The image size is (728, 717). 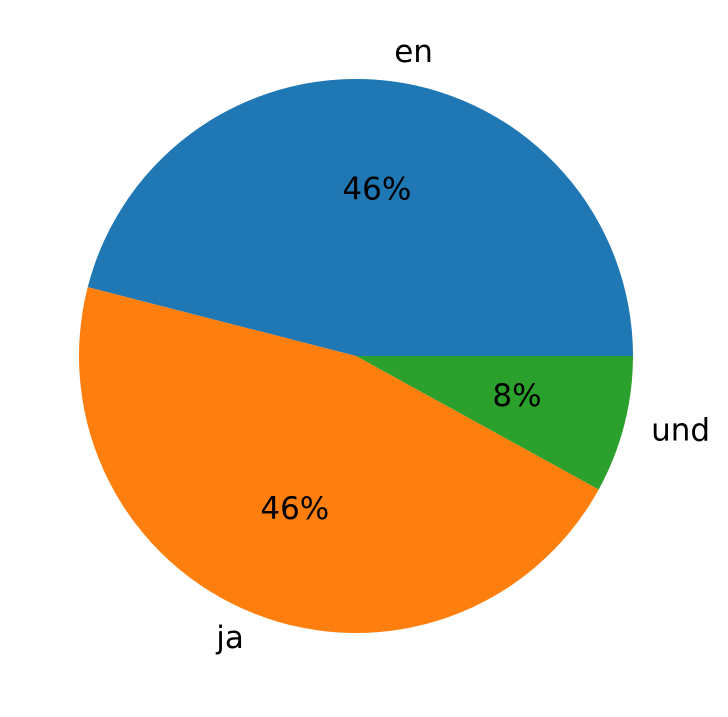 What do you see at coordinates (680, 430) in the screenshot?
I see `slice-label: und` at bounding box center [680, 430].